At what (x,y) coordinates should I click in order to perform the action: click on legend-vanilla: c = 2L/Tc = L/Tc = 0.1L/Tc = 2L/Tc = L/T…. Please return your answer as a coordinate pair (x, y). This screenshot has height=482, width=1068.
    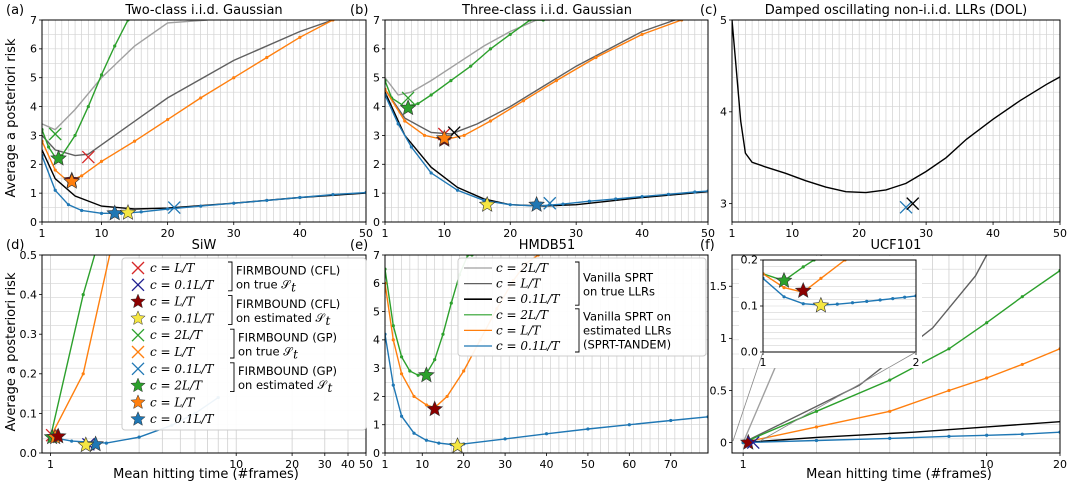
    Looking at the image, I should click on (582, 307).